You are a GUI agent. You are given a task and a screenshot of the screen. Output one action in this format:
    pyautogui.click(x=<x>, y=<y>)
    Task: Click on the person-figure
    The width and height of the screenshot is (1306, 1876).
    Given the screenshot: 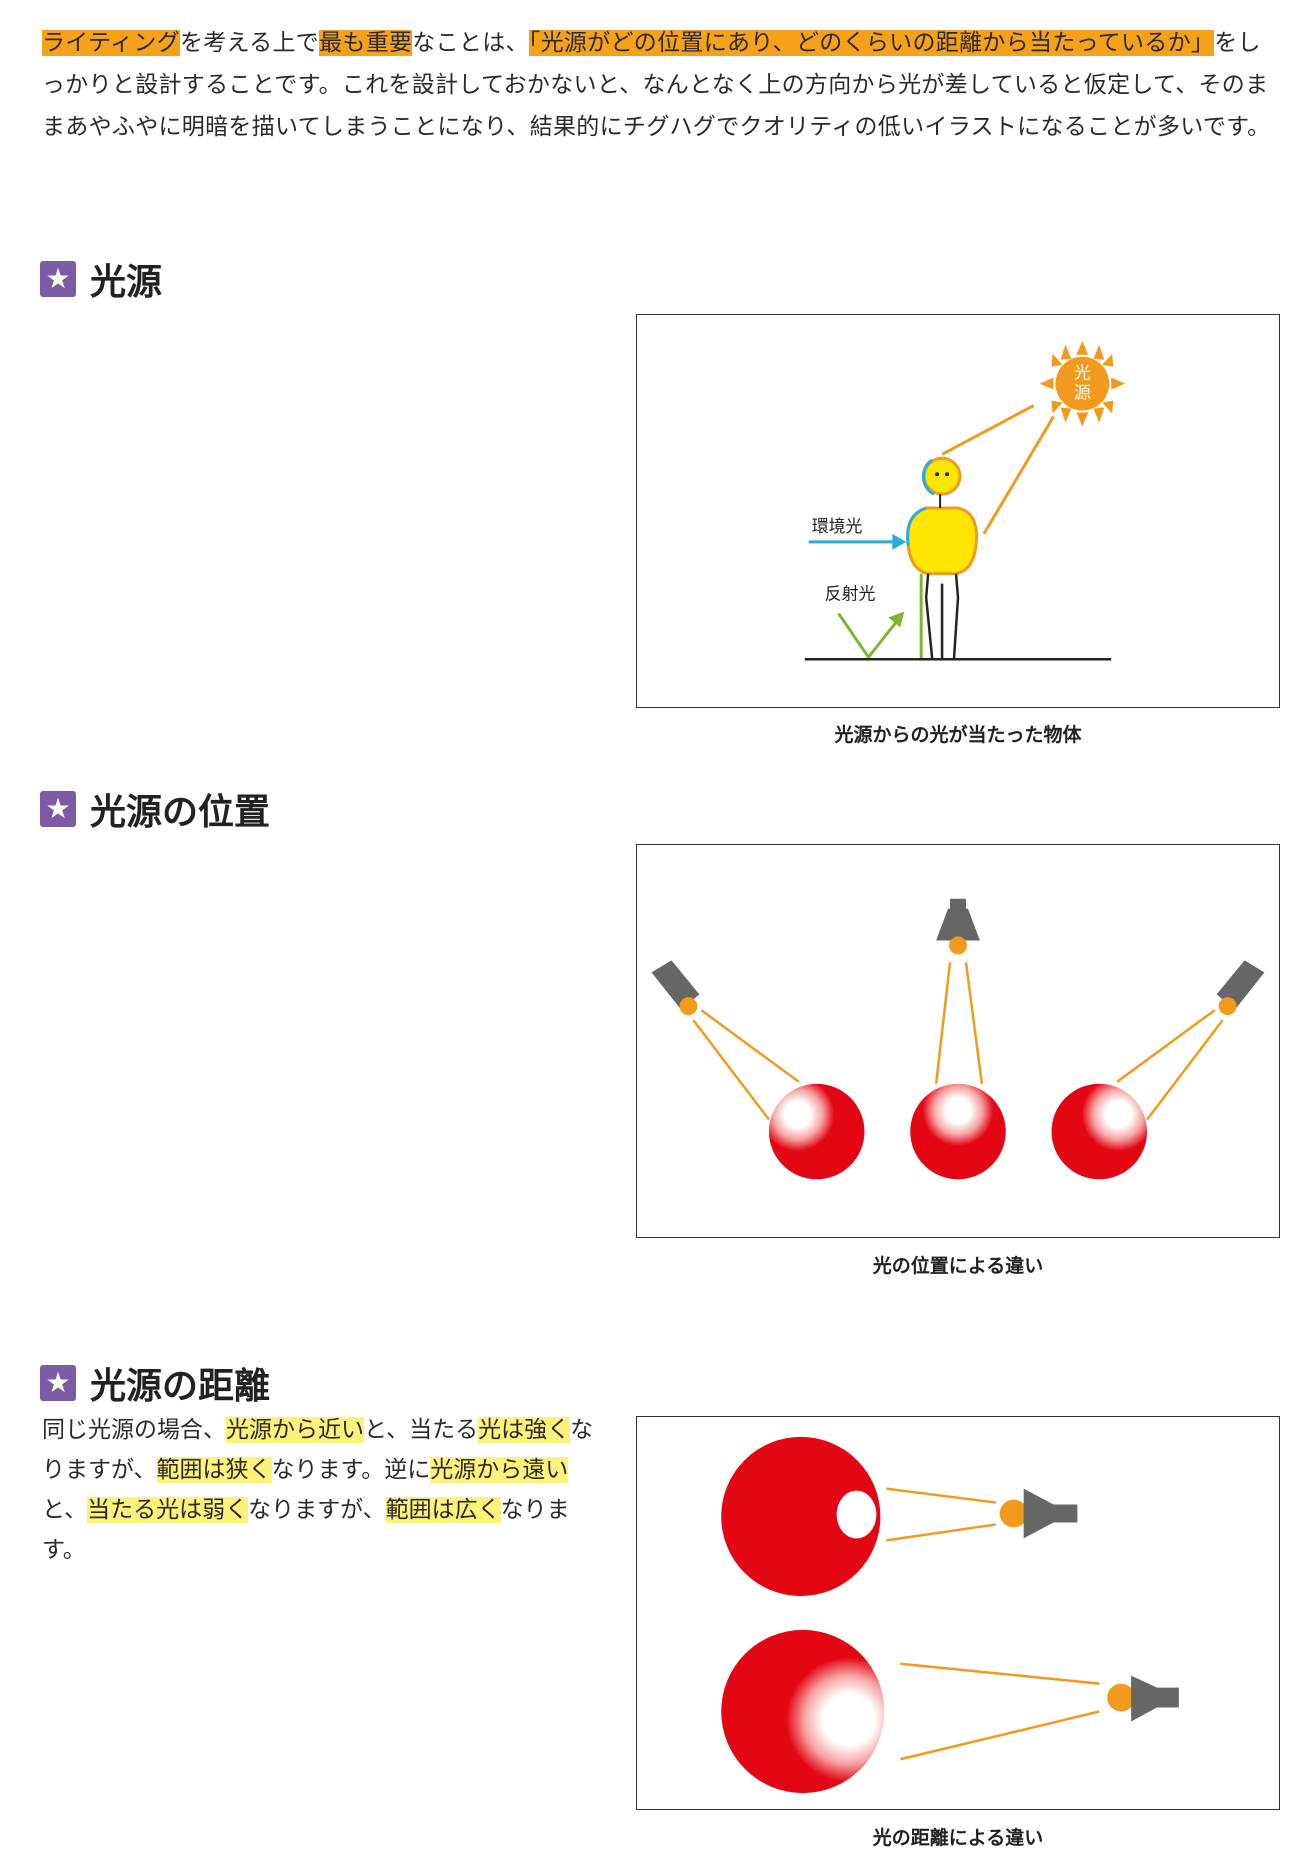 What is the action you would take?
    pyautogui.click(x=942, y=557)
    